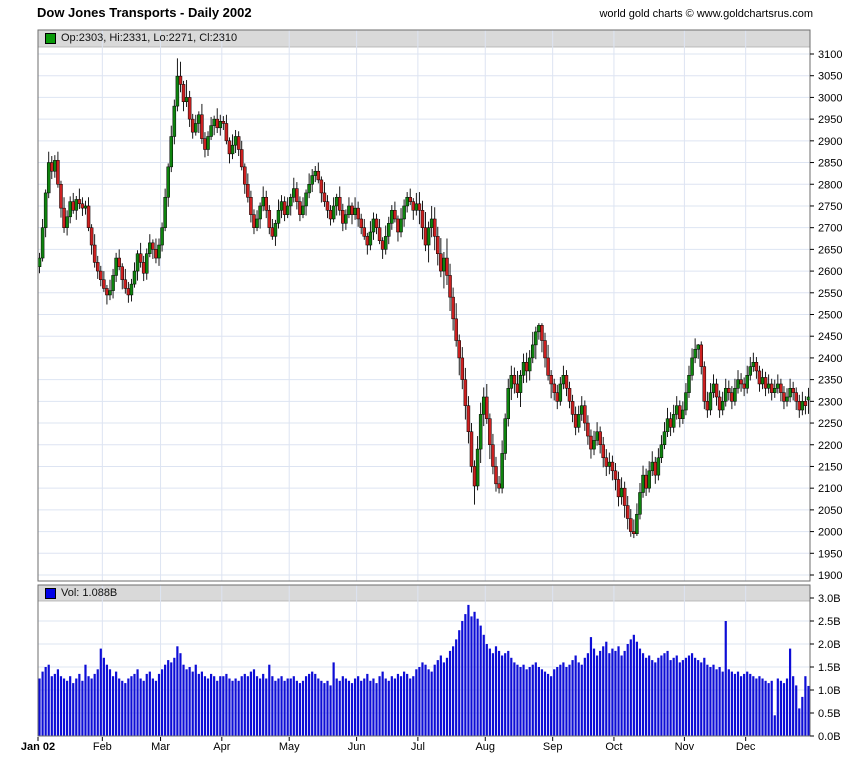 The image size is (850, 769). What do you see at coordinates (830, 554) in the screenshot?
I see `price-tick-label: 1950` at bounding box center [830, 554].